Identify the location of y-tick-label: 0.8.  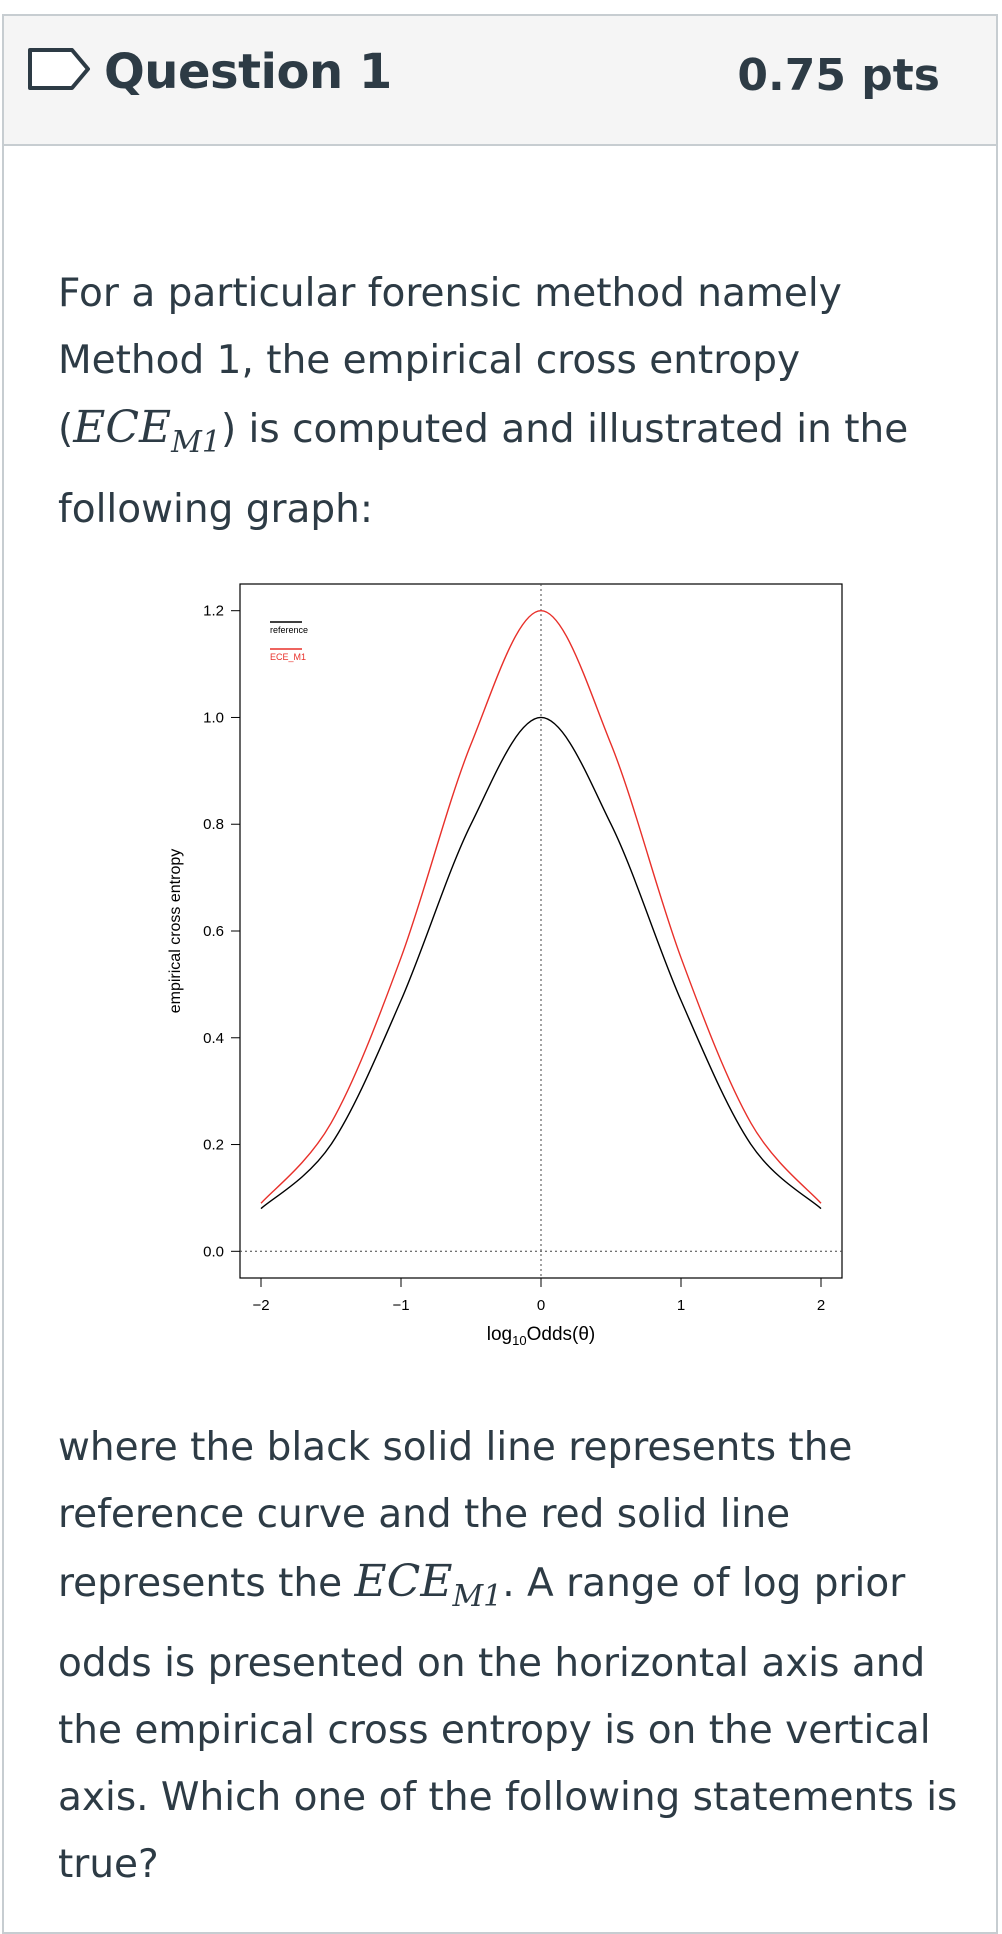
(213, 824).